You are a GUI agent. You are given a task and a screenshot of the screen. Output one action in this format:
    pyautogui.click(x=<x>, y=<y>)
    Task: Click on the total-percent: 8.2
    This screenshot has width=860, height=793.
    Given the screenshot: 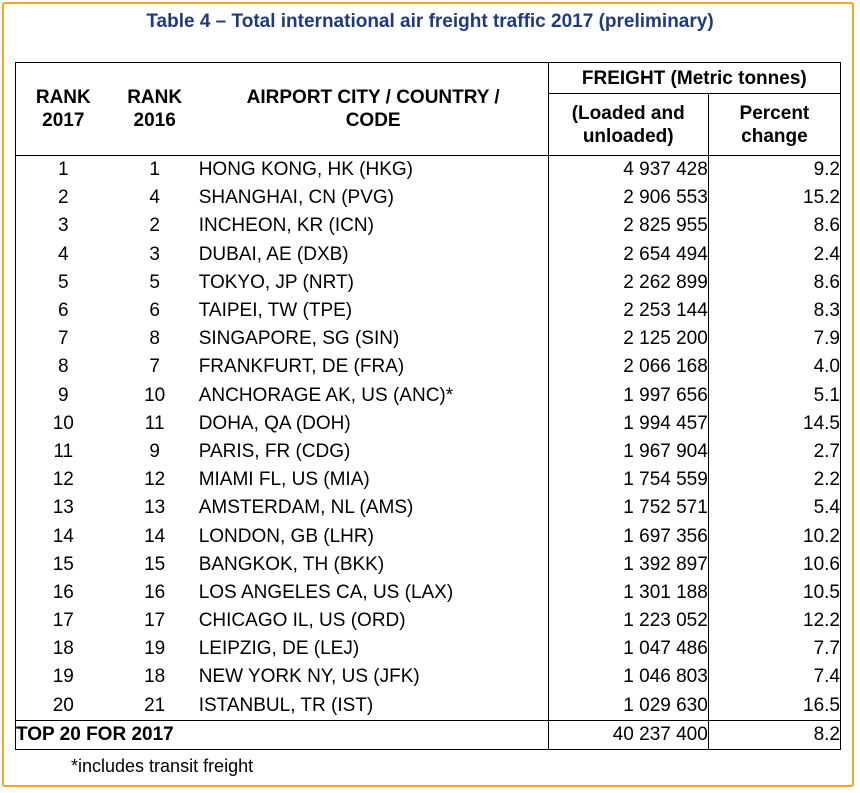 What is the action you would take?
    pyautogui.click(x=775, y=734)
    